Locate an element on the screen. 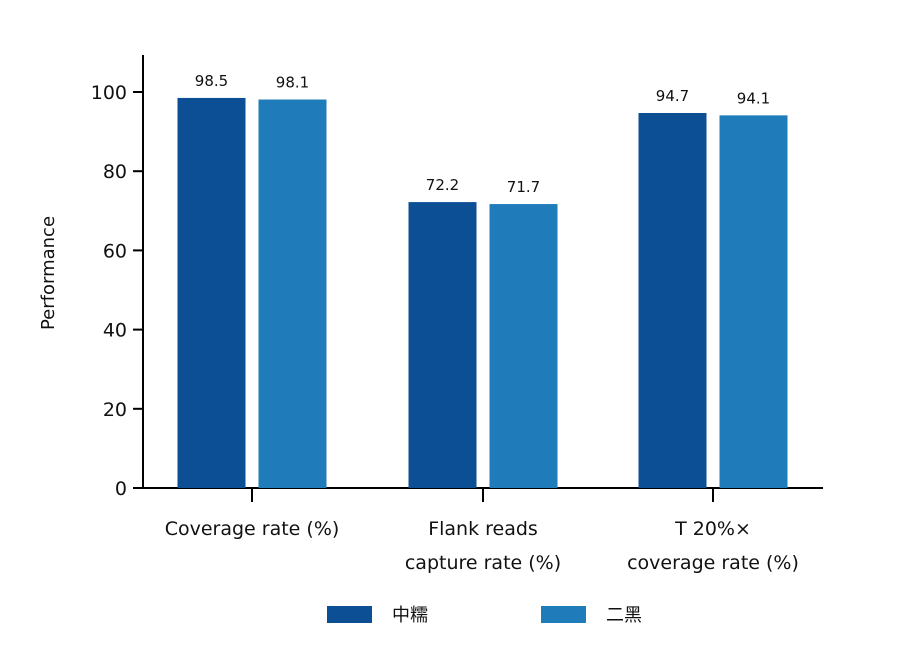 The height and width of the screenshot is (663, 901). data-label: 98.5 is located at coordinates (211, 81).